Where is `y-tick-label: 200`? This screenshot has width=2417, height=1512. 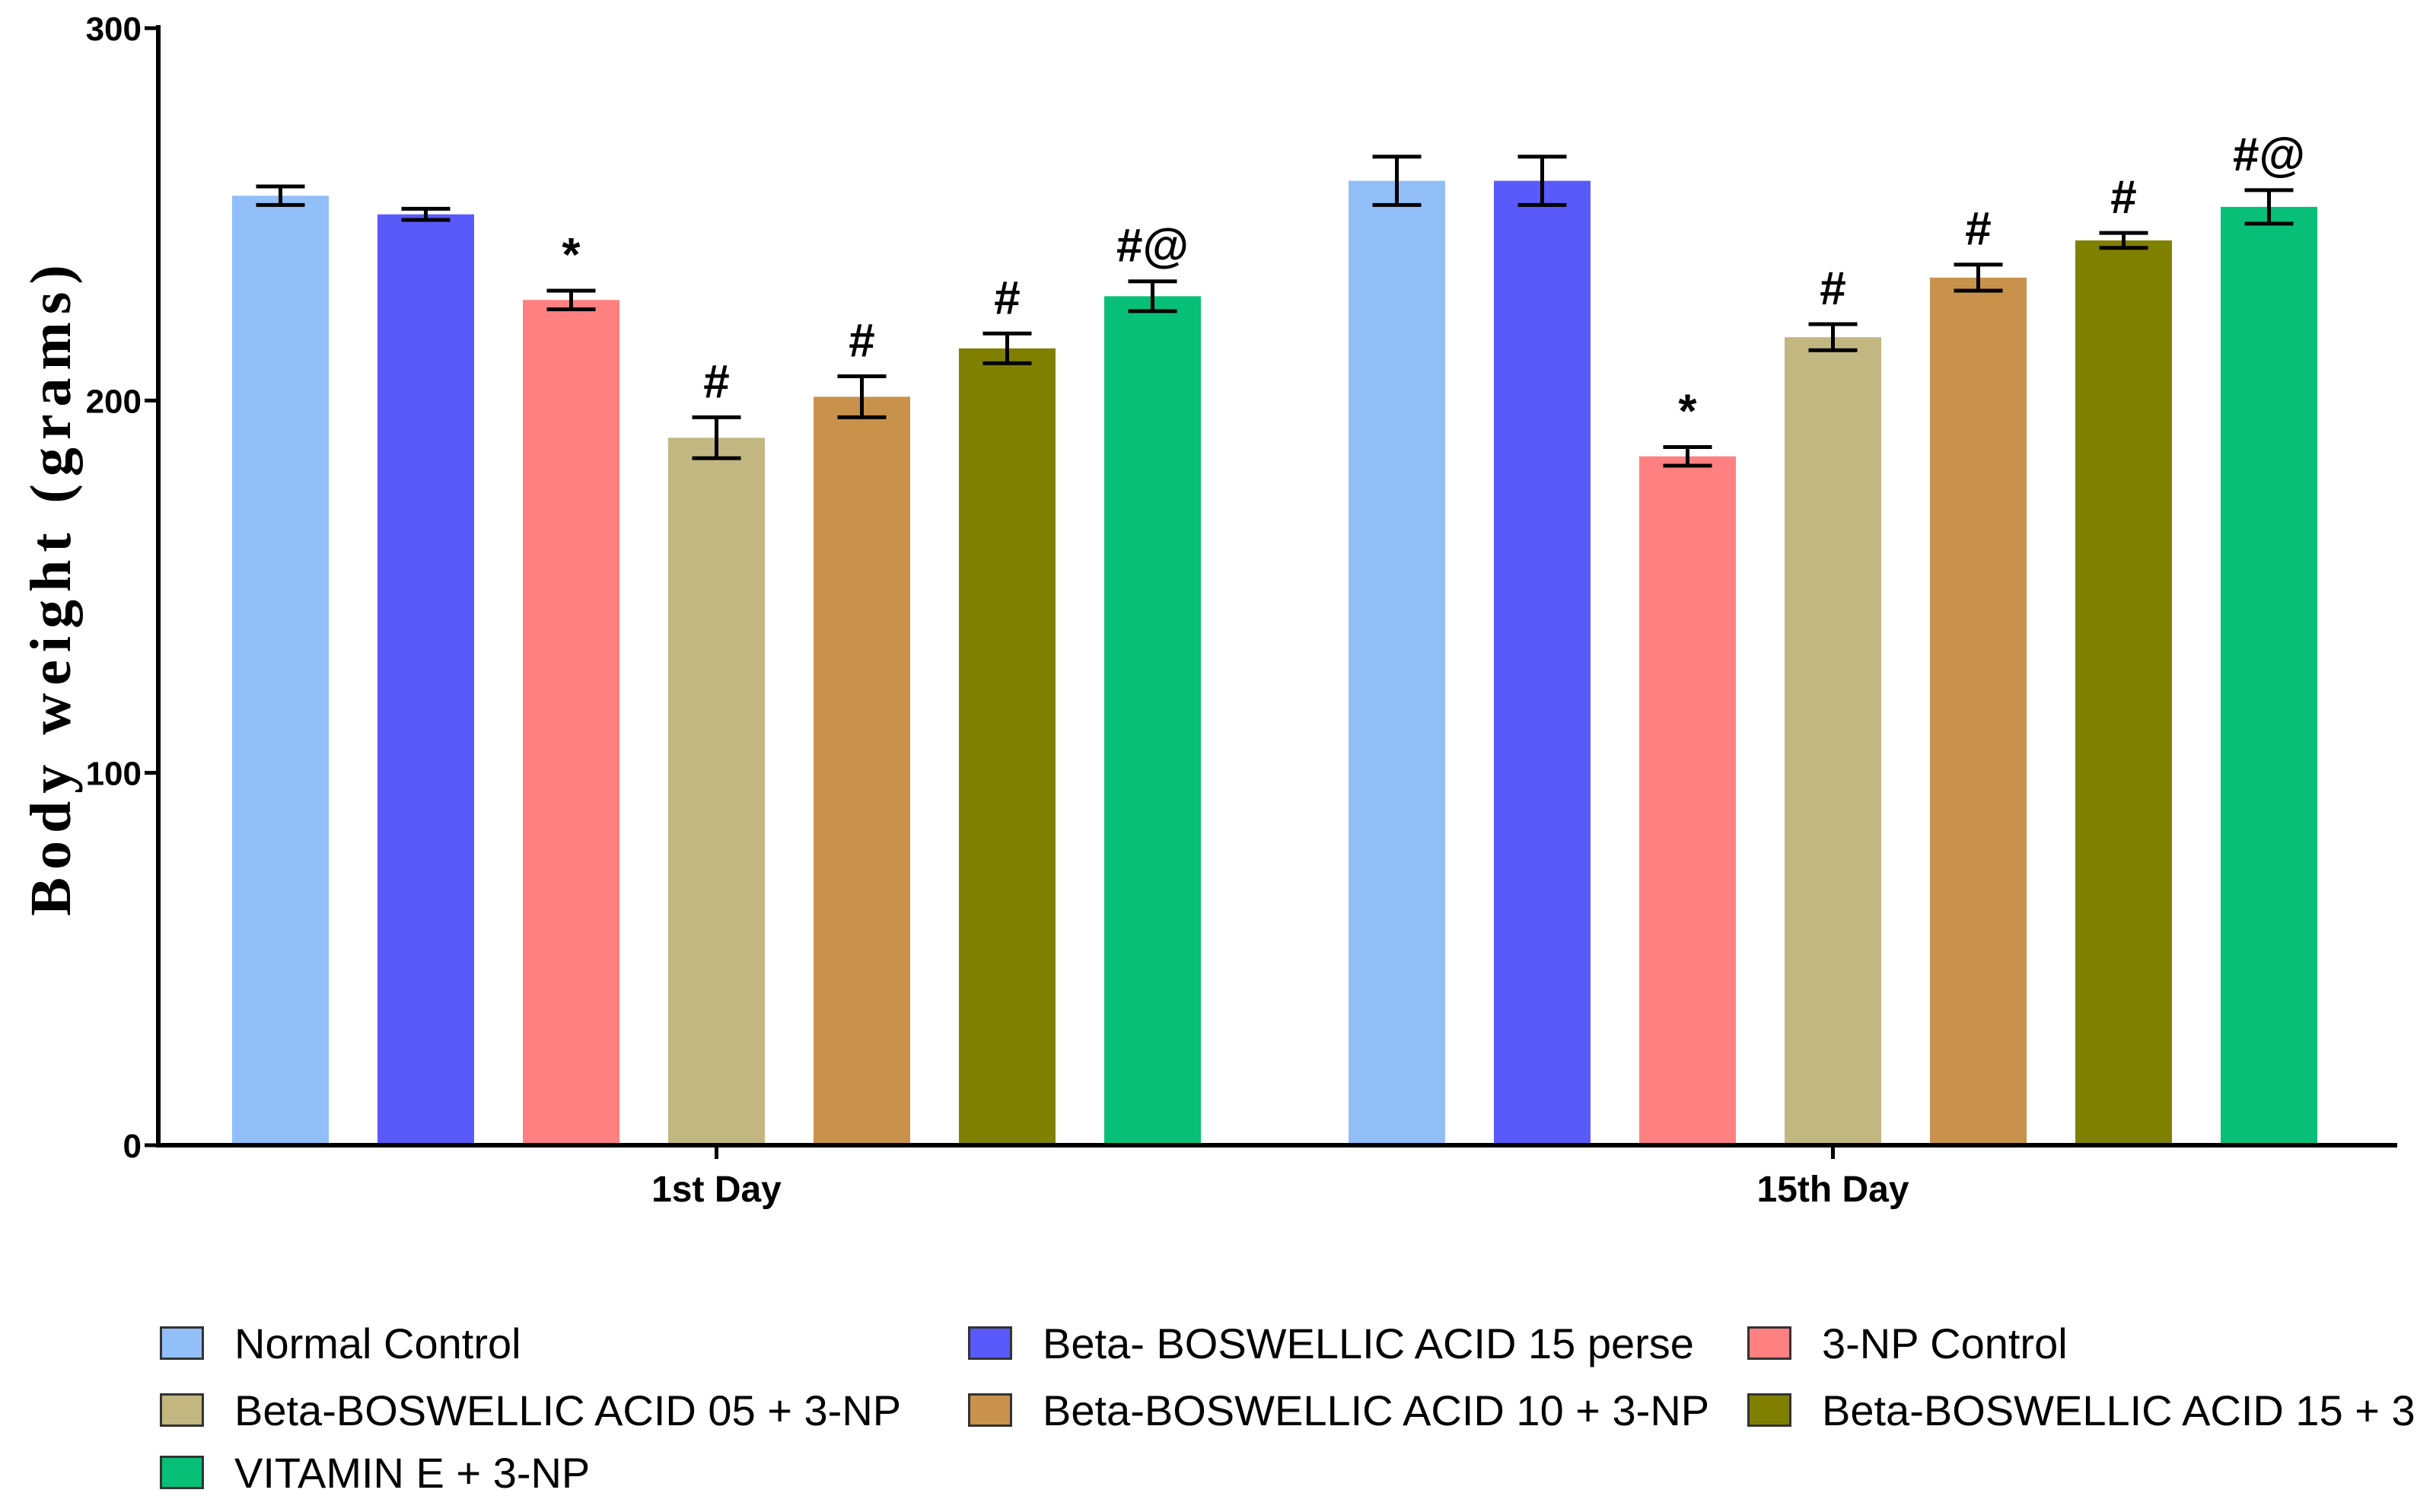 y-tick-label: 200 is located at coordinates (114, 401).